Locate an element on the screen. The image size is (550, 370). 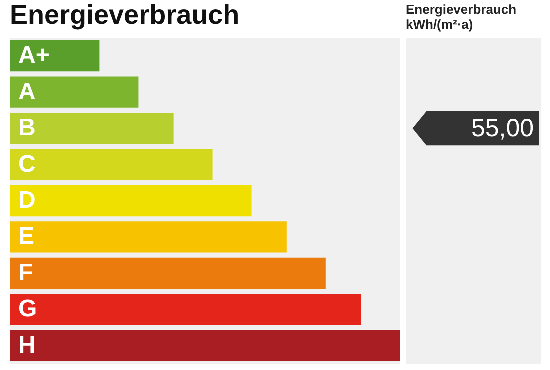
y-tick-label: E is located at coordinates (26, 236).